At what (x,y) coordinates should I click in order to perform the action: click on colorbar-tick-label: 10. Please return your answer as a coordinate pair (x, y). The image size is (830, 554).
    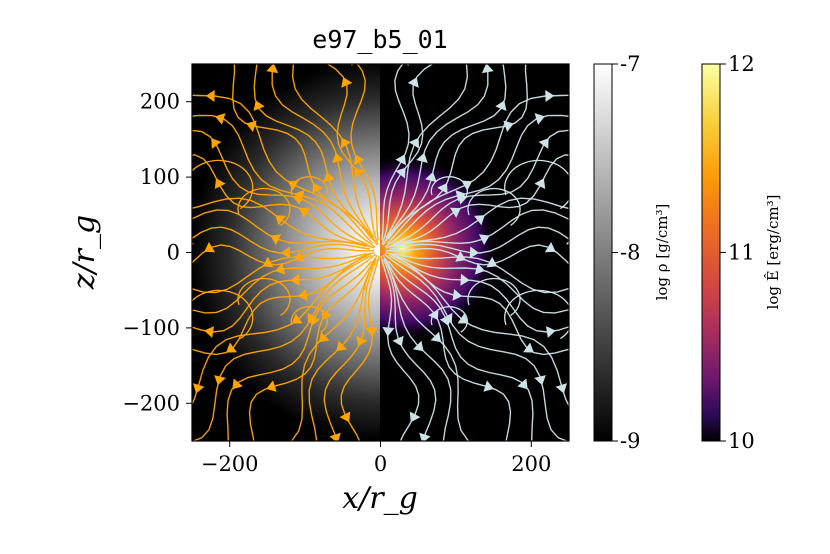
    Looking at the image, I should click on (741, 441).